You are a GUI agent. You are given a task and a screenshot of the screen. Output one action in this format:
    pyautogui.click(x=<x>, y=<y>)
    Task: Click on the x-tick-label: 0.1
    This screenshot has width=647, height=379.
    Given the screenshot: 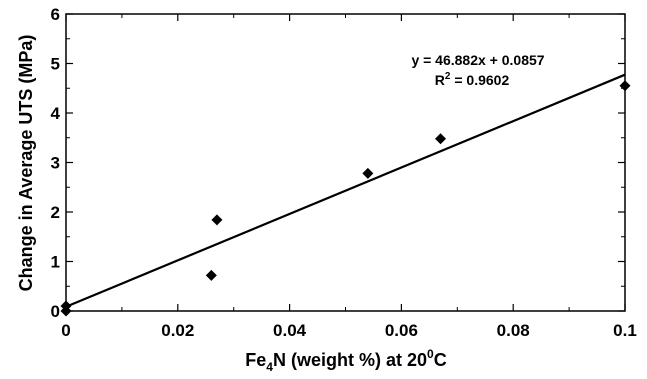 What is the action you would take?
    pyautogui.click(x=625, y=330)
    